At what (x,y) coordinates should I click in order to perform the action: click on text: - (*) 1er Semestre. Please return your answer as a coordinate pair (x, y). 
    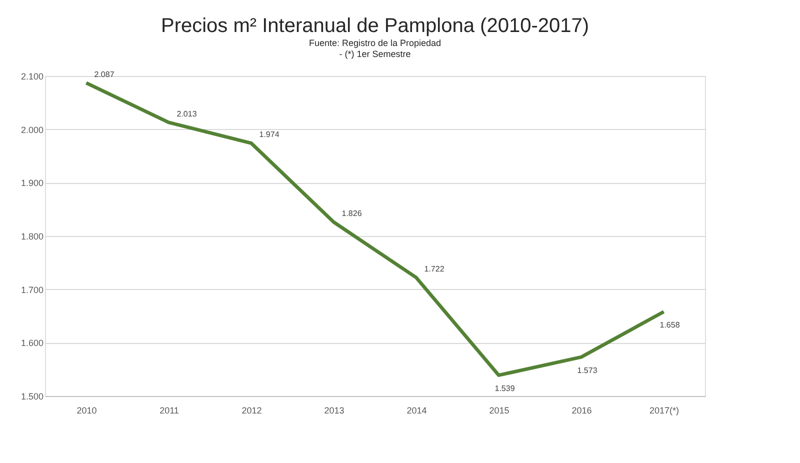
    Looking at the image, I should click on (375, 53).